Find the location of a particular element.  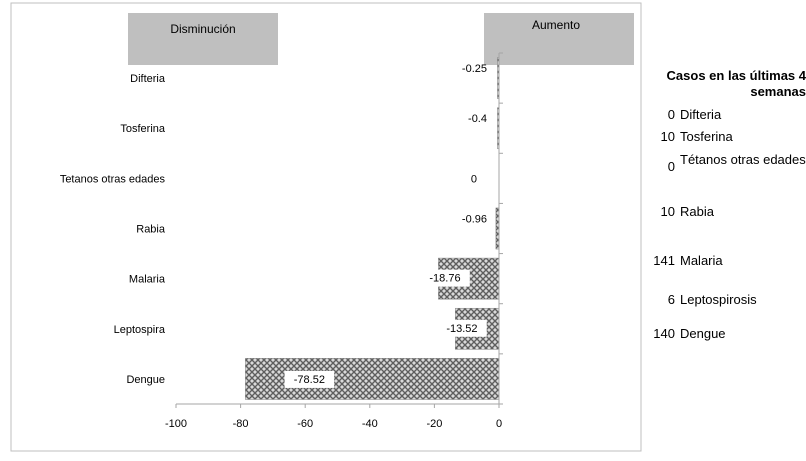

cases-count: 140 is located at coordinates (664, 333).